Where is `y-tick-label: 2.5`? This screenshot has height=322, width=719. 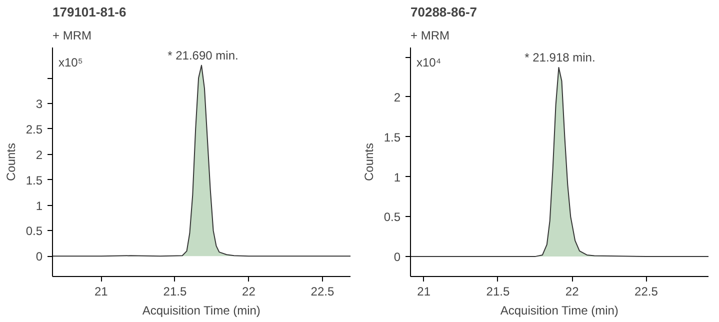 y-tick-label: 2.5 is located at coordinates (34, 129).